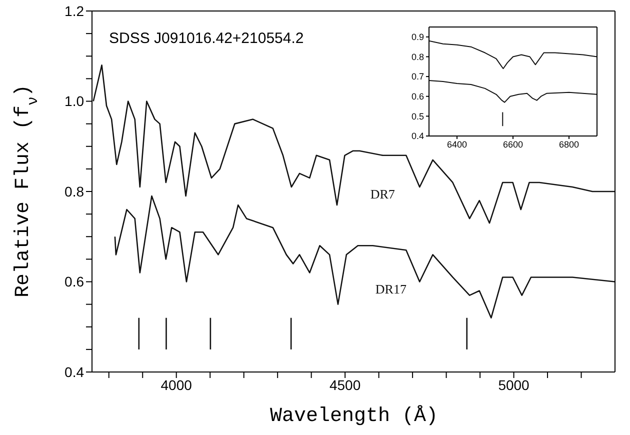 The image size is (630, 435). What do you see at coordinates (457, 144) in the screenshot?
I see `x-tick-label: 6400` at bounding box center [457, 144].